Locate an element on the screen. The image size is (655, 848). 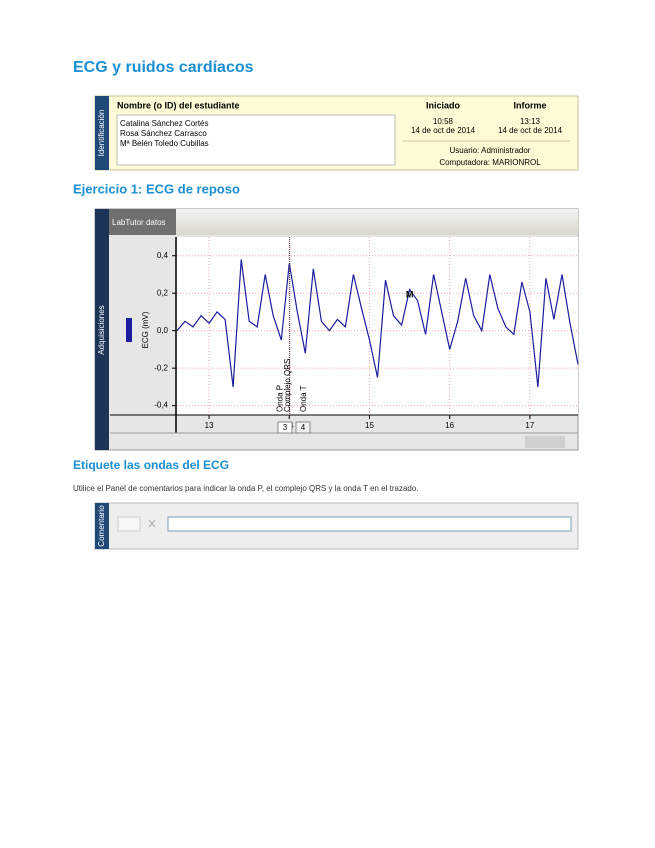
student: Mª Belén Toledo Cubillas is located at coordinates (164, 143).